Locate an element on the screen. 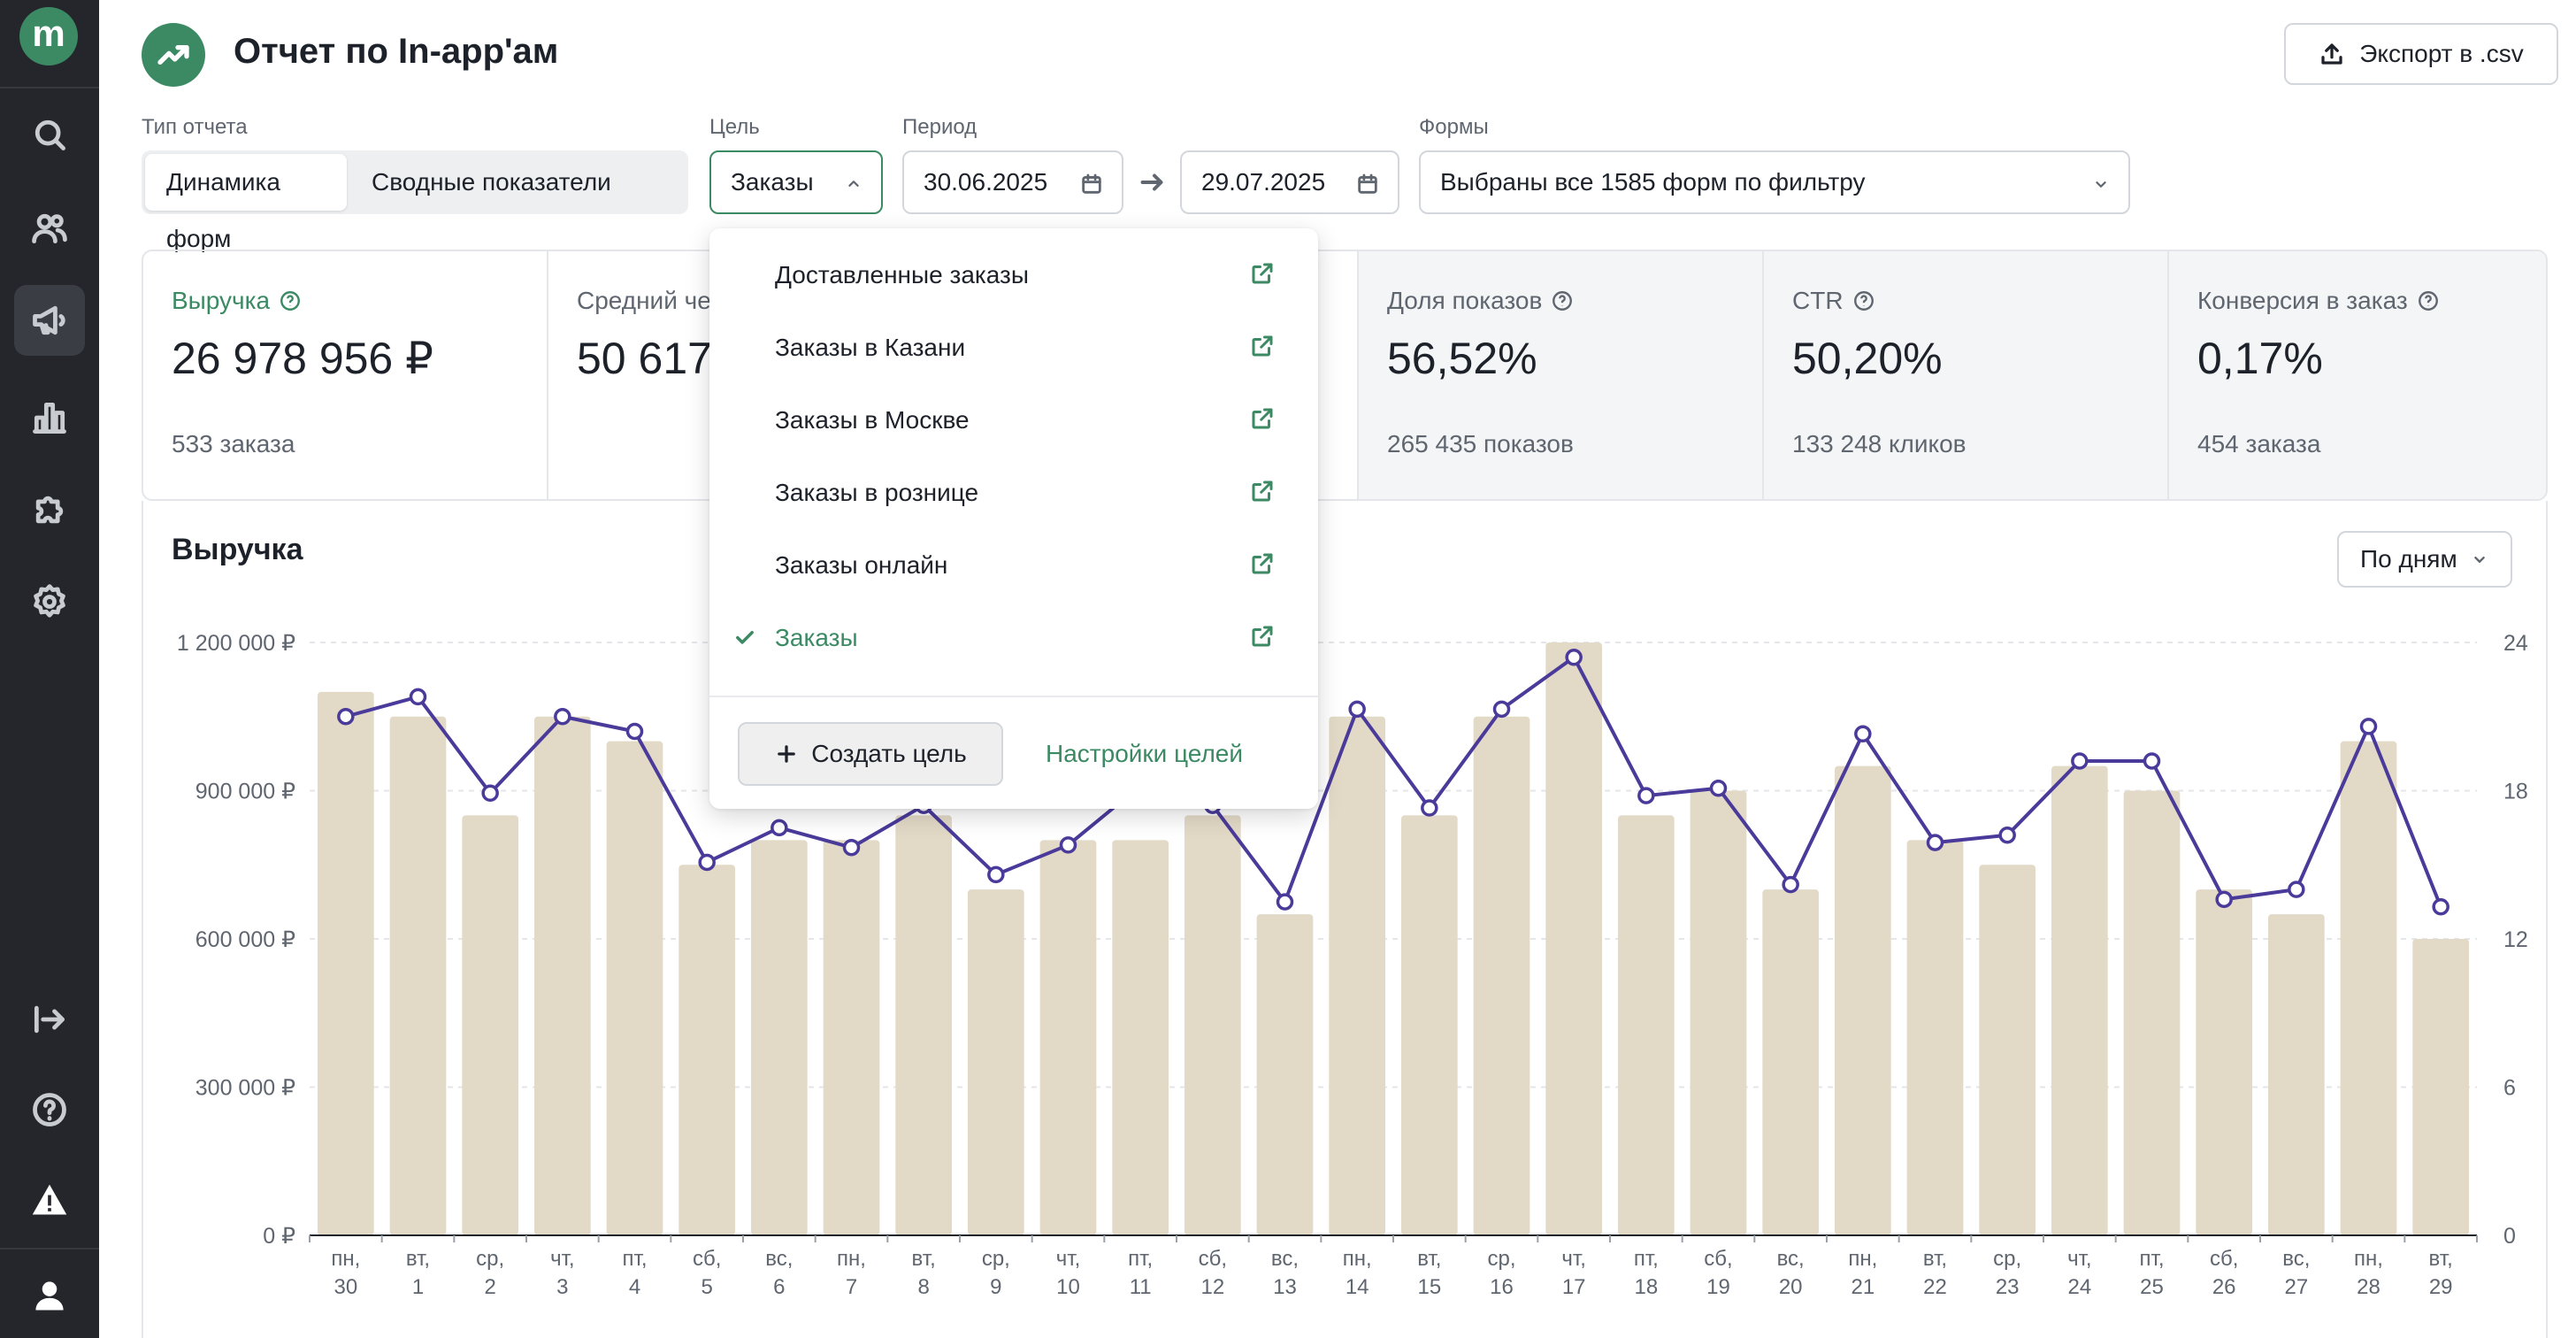 Image resolution: width=2576 pixels, height=1338 pixels. sidebar-profile-button is located at coordinates (49, 1295).